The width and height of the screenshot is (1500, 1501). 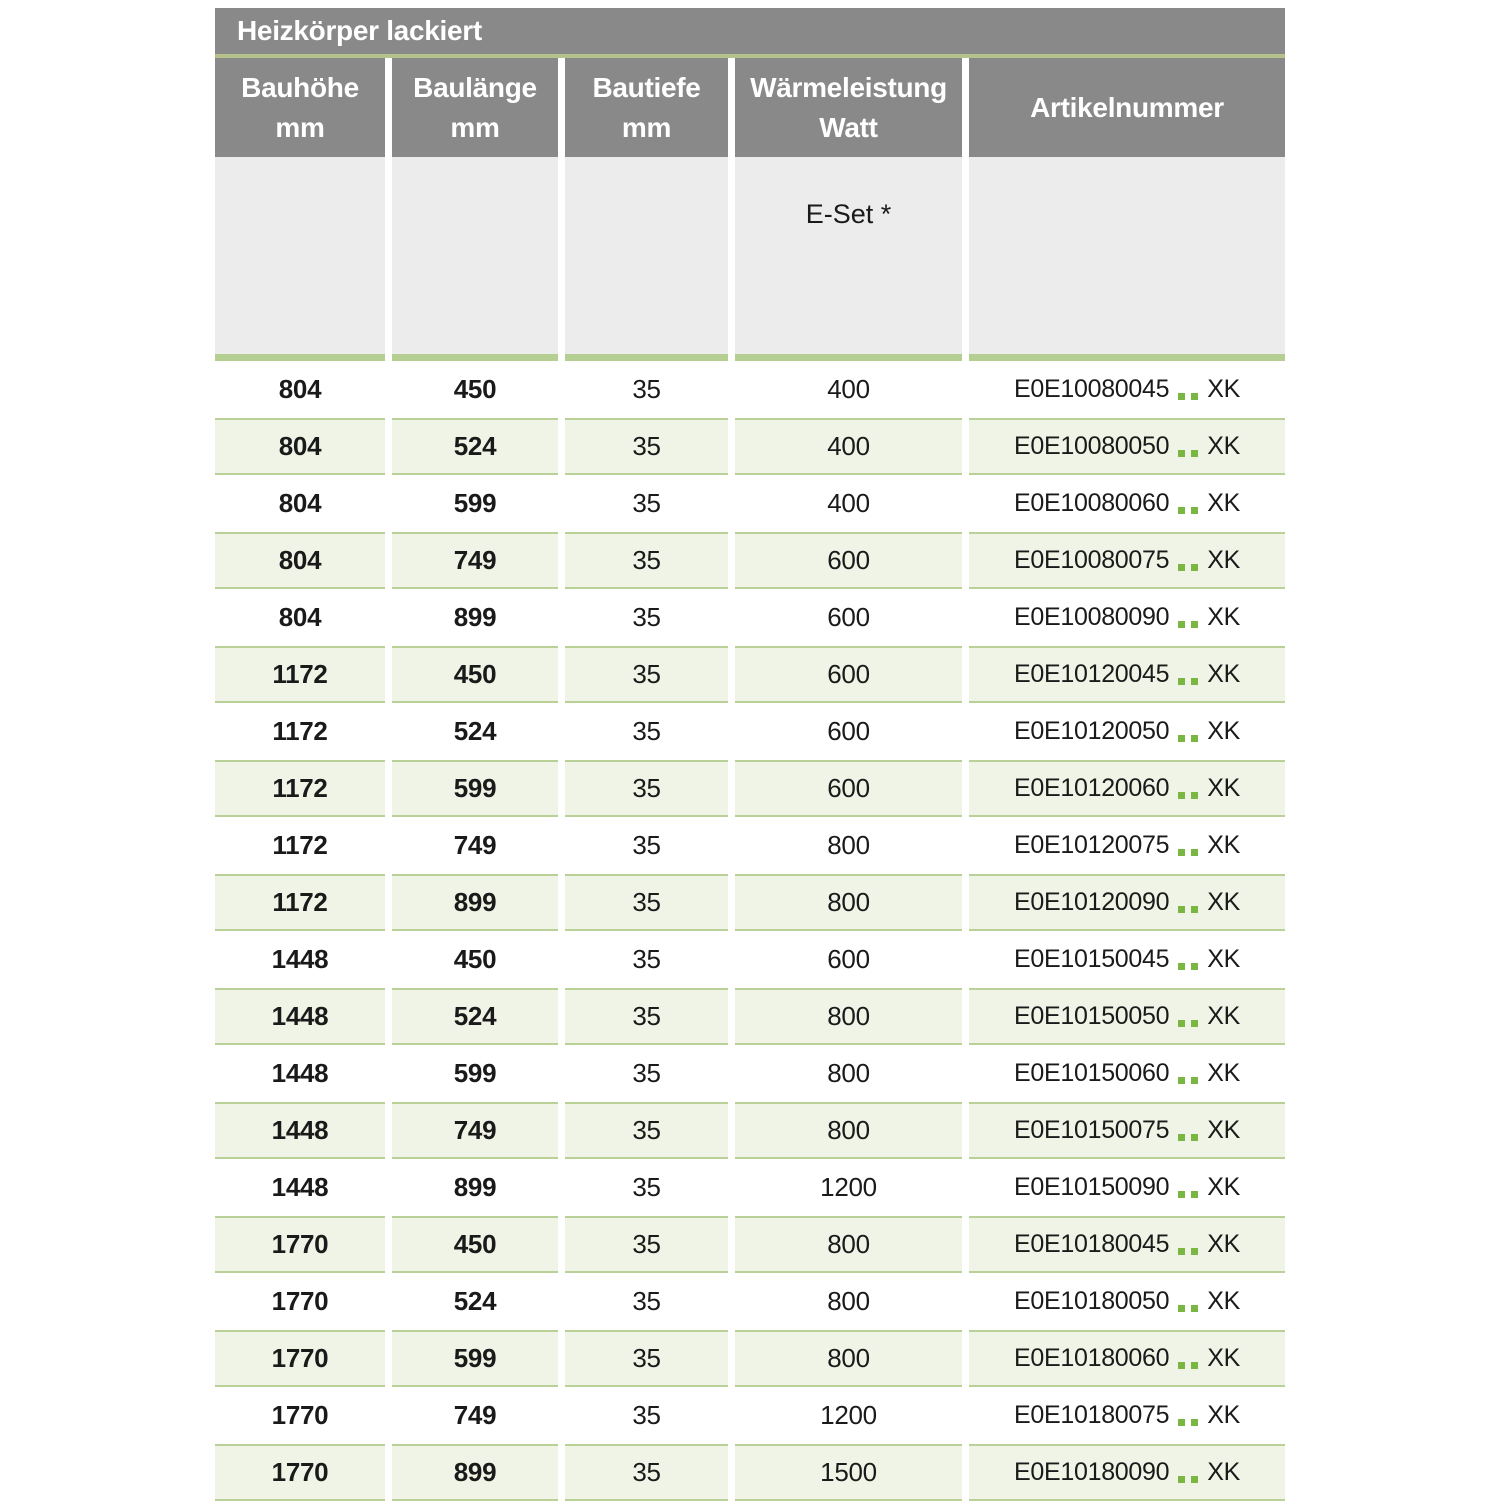 I want to click on table-row: 1770 450 35 800 E0E10180045 XK, so click(x=750, y=1244).